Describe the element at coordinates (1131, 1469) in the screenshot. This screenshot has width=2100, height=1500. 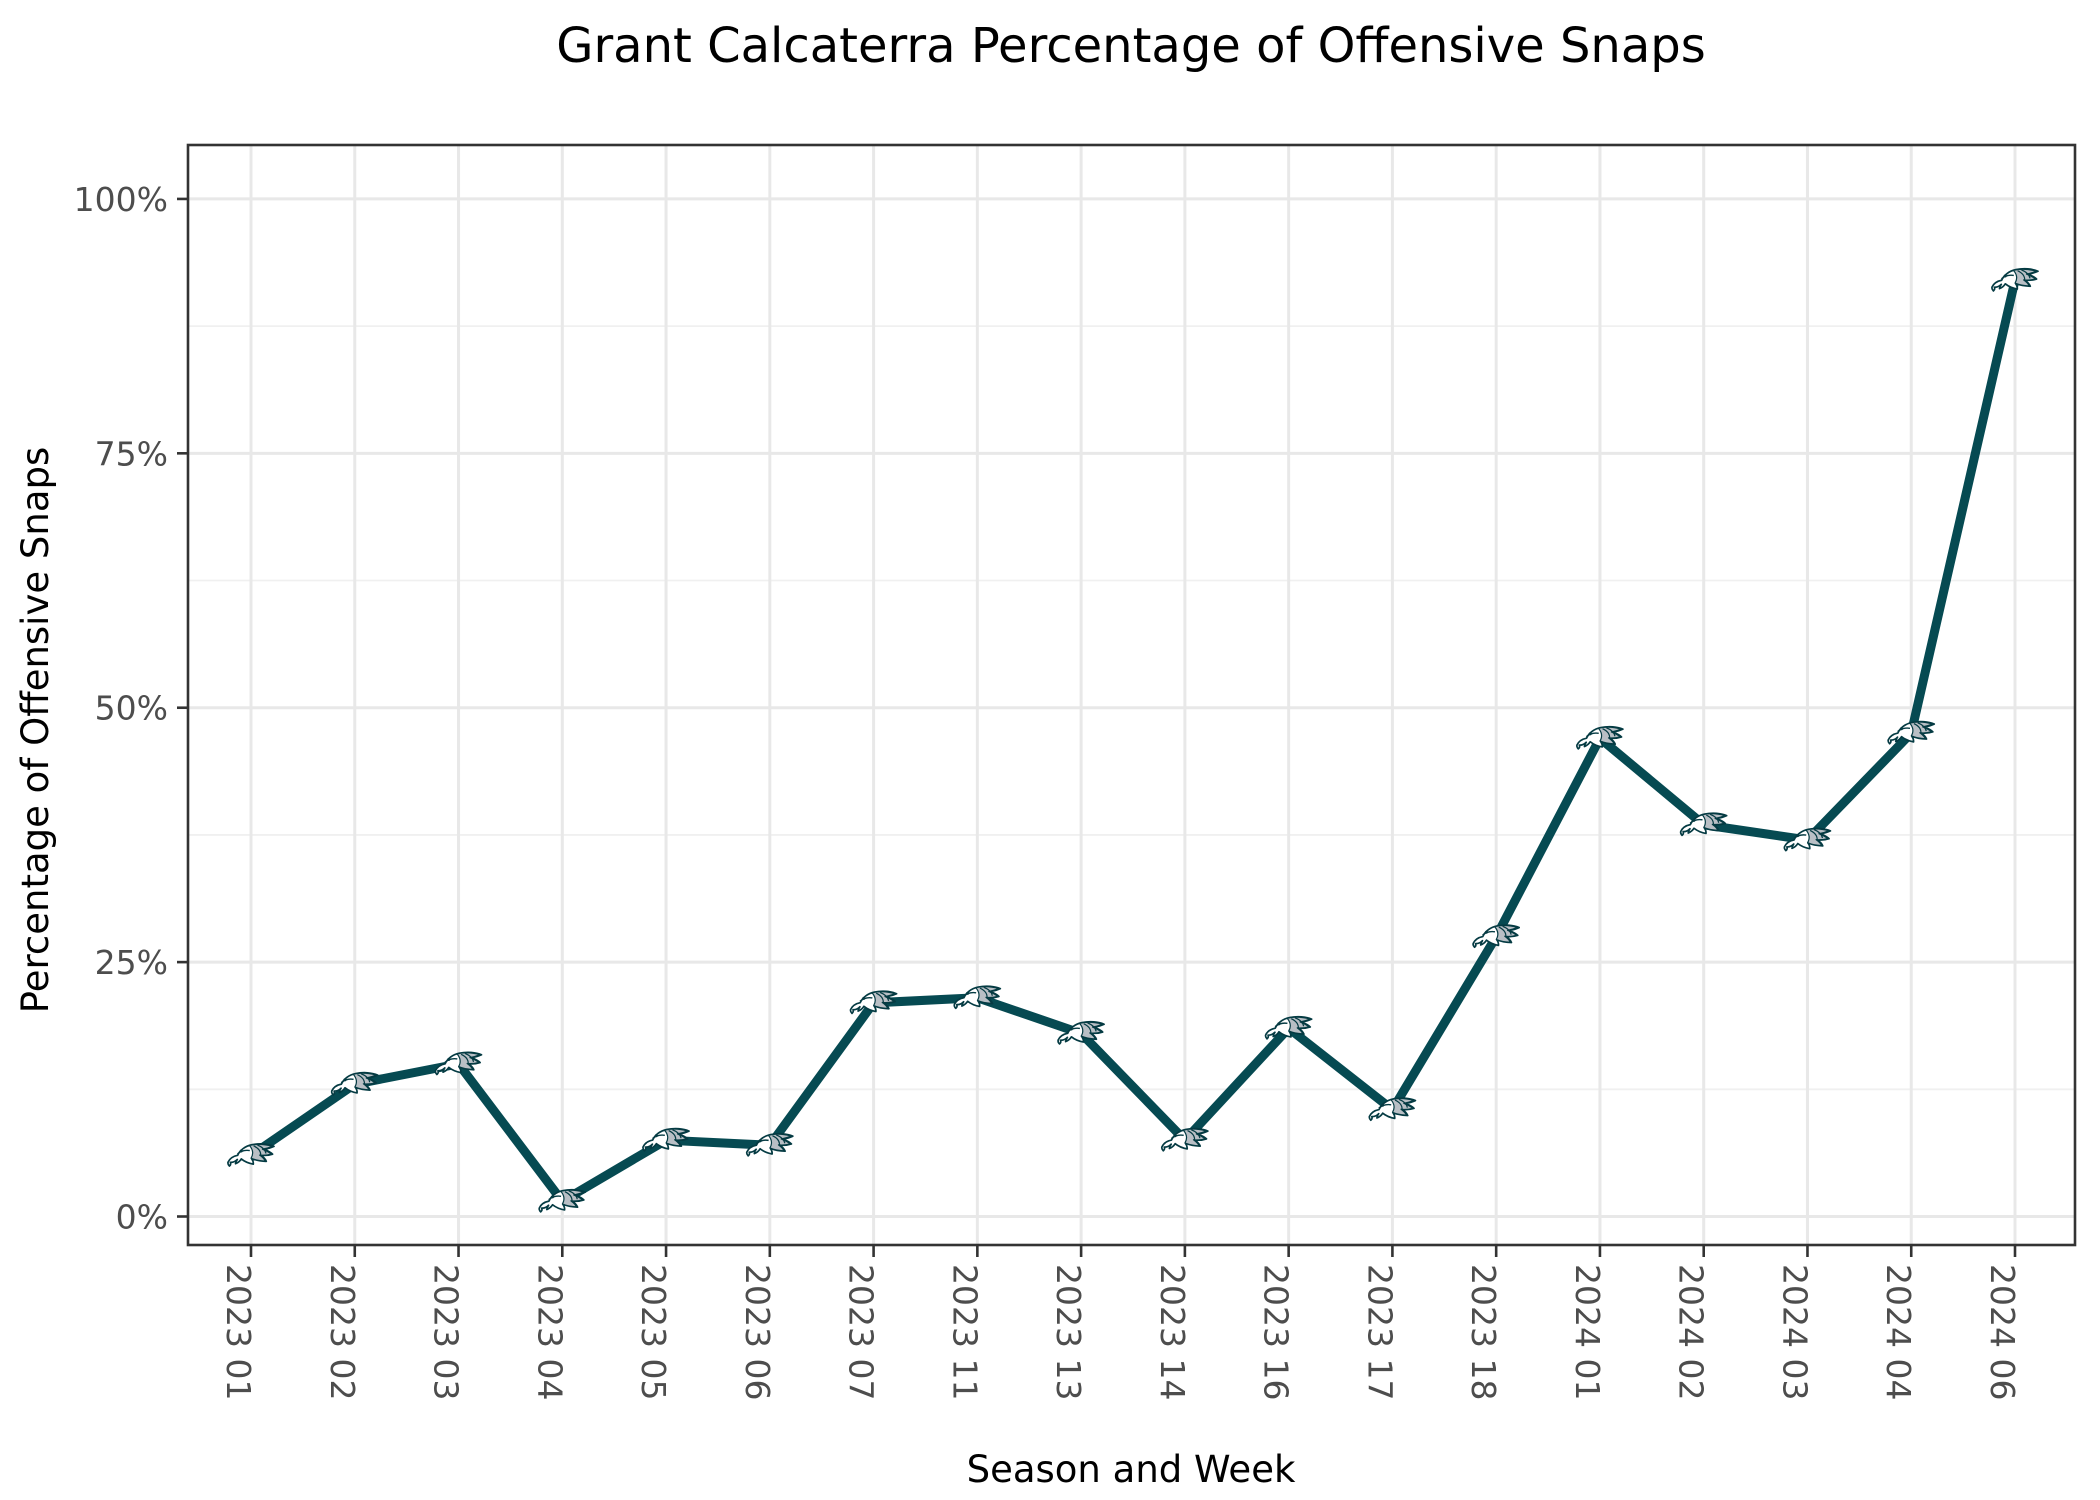
I see `x-axis-title: Season and Week` at that location.